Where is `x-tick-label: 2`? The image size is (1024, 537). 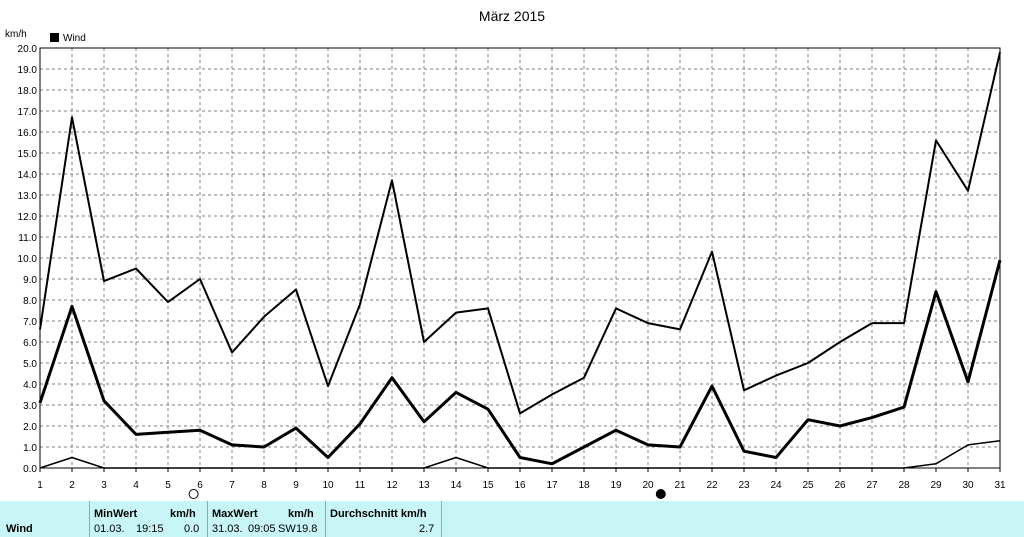 x-tick-label: 2 is located at coordinates (72, 485).